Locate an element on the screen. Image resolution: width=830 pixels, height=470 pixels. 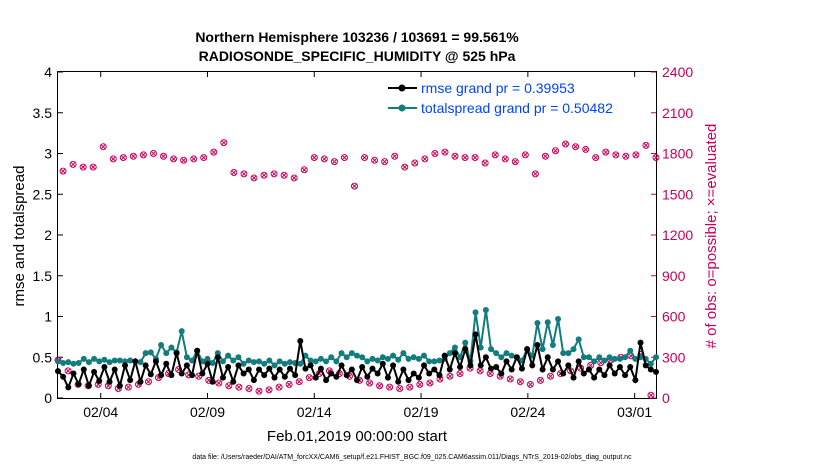
right-axis: 0 300 600 900 1200 1500 1800 2100 2400 is located at coordinates (672, 235).